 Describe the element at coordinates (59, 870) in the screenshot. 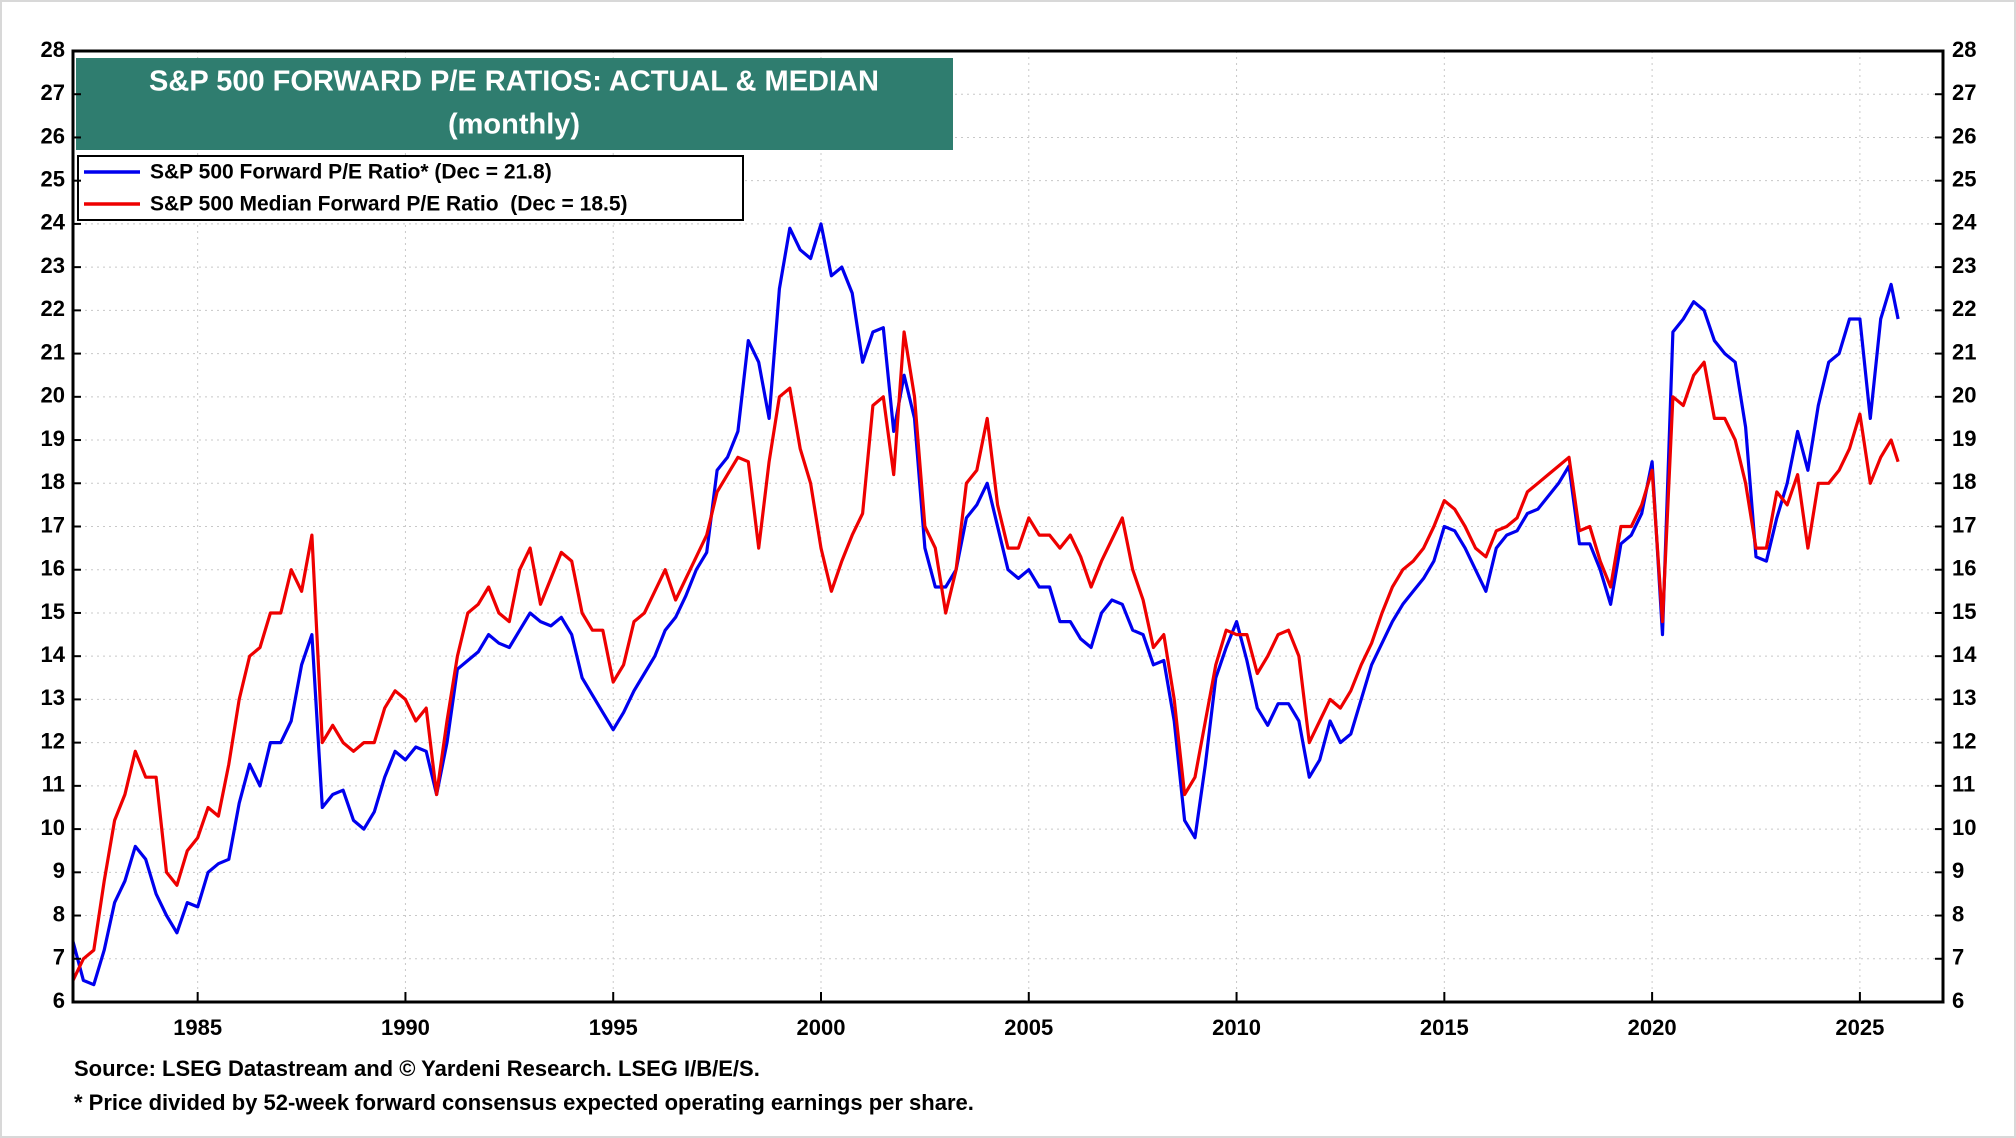

I see `y-tick-label: 9` at that location.